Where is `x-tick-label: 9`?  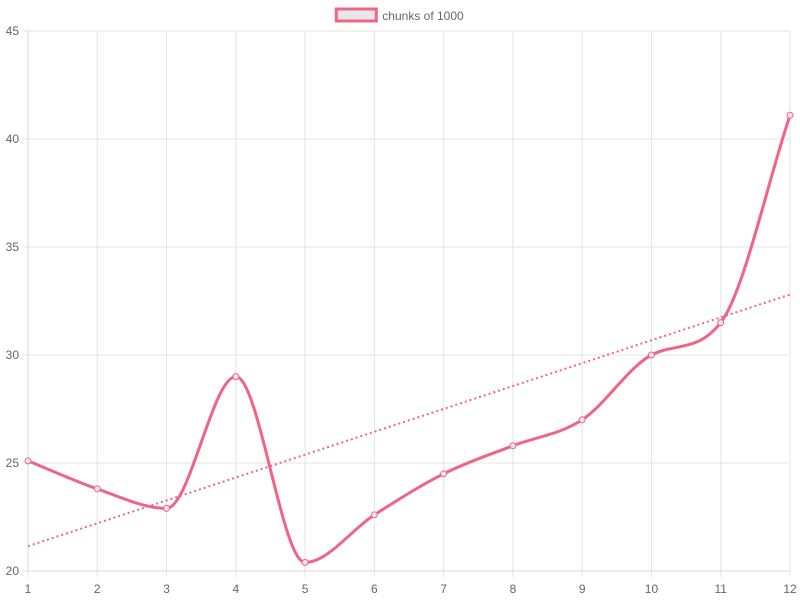 x-tick-label: 9 is located at coordinates (582, 589).